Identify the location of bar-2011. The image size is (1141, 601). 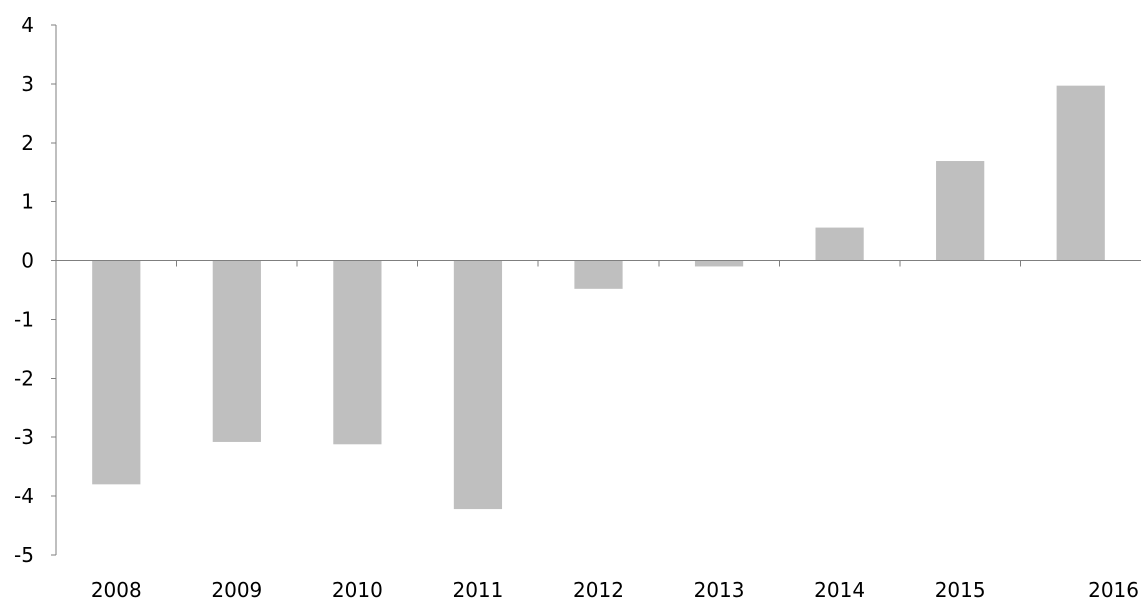
(478, 385).